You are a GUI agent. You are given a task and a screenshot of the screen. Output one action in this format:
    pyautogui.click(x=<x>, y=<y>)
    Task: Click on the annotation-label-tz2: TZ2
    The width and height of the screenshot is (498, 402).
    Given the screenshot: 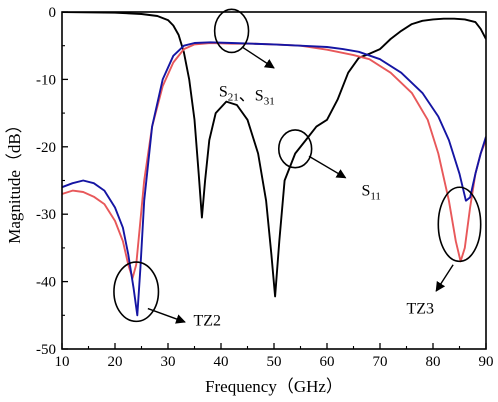 What is the action you would take?
    pyautogui.click(x=207, y=320)
    